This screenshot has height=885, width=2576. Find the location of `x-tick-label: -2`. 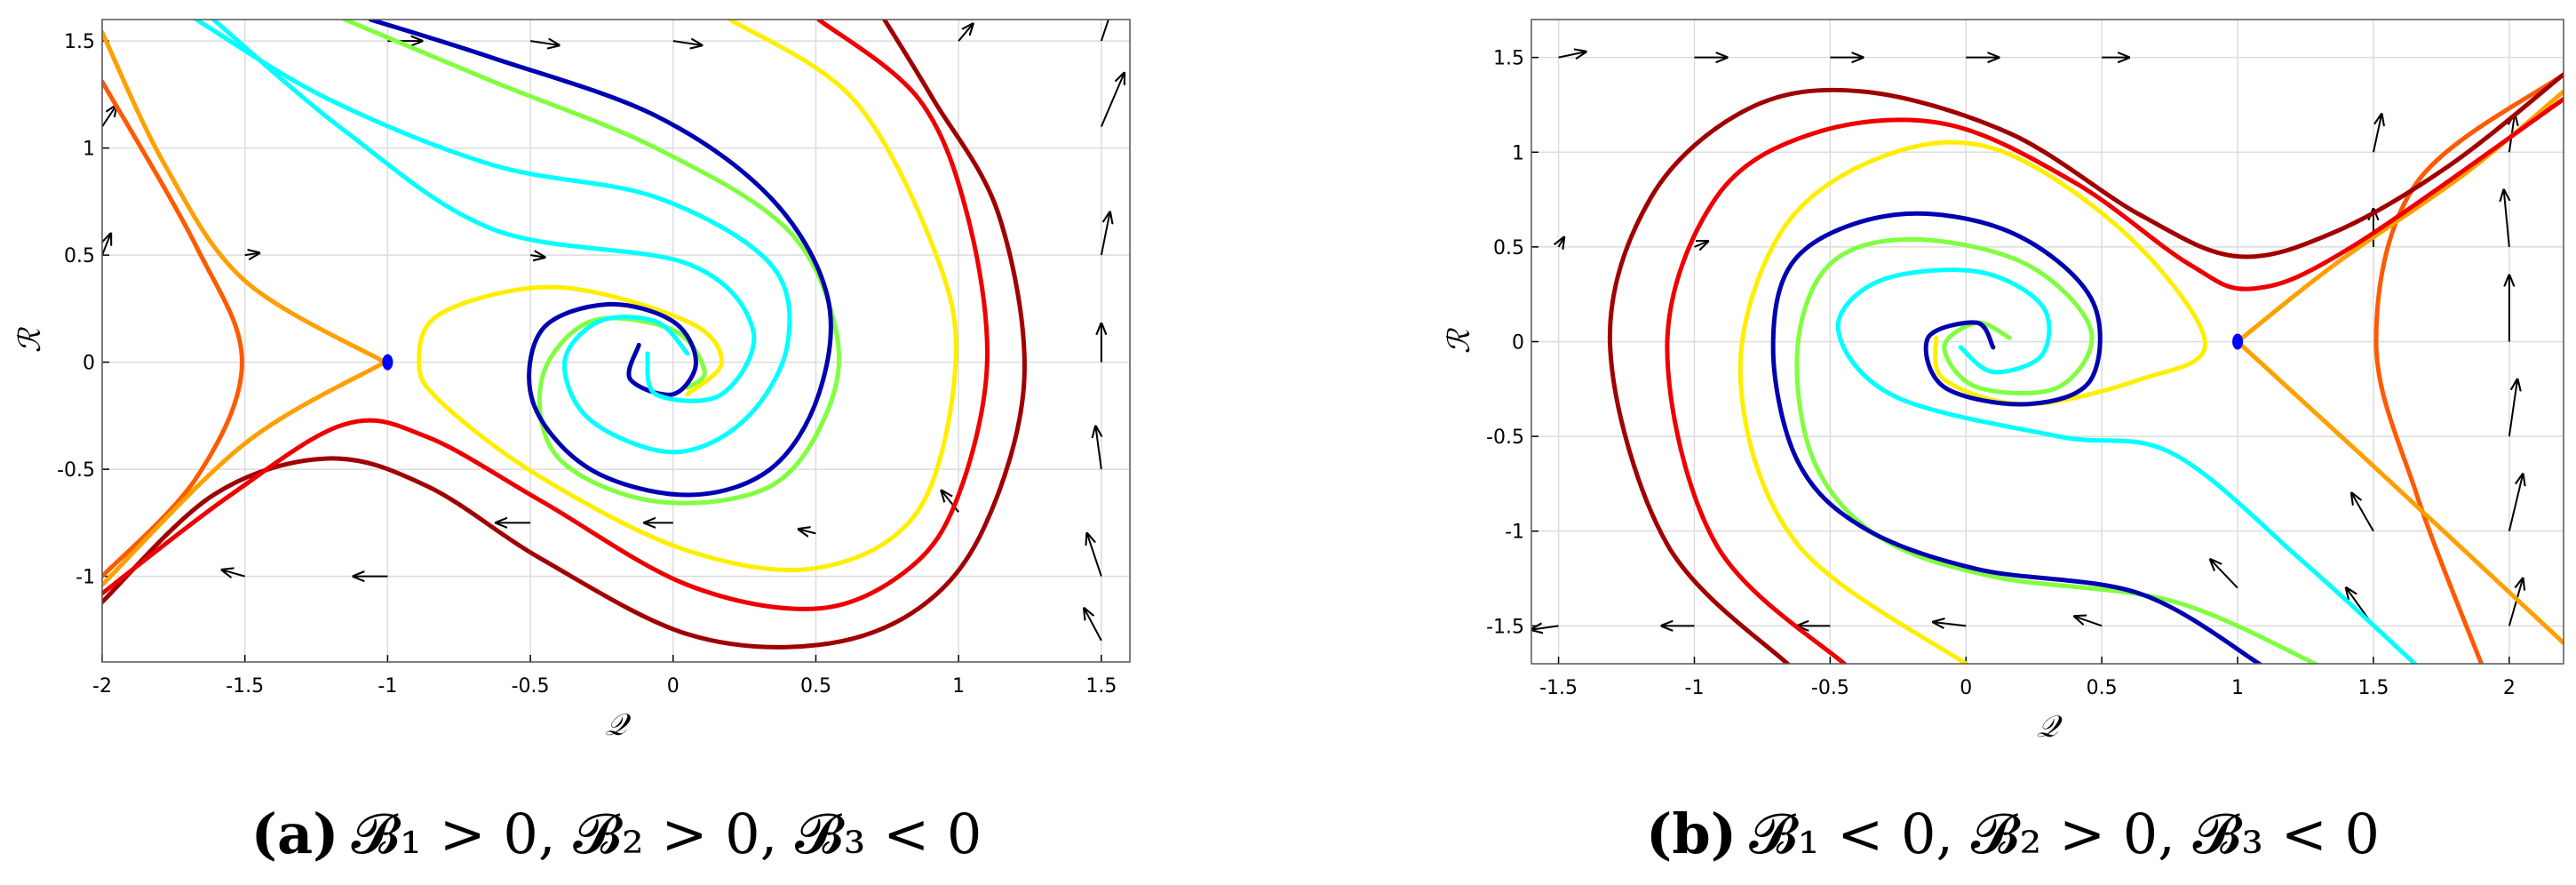

x-tick-label: -2 is located at coordinates (102, 686).